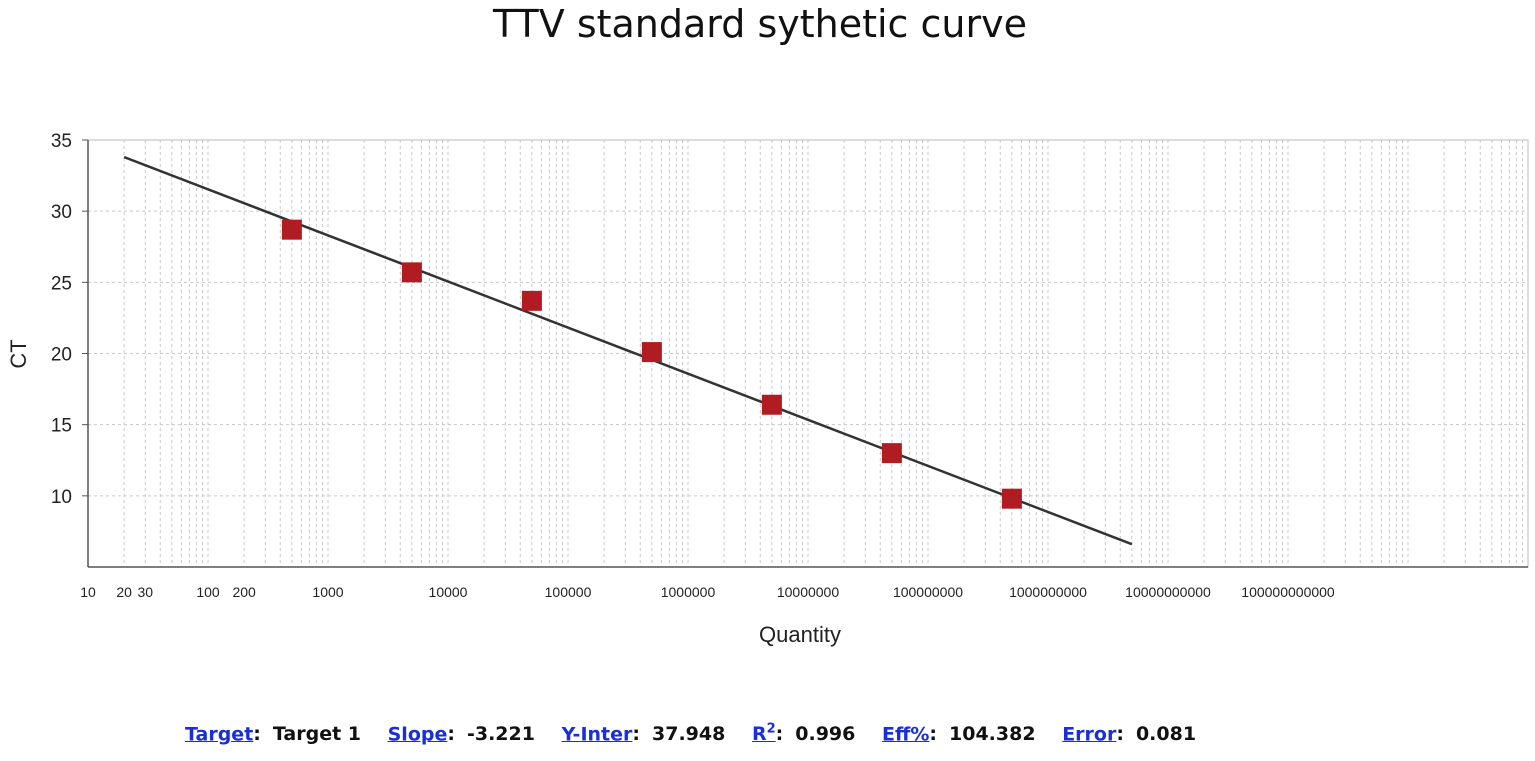 The width and height of the screenshot is (1535, 761). Describe the element at coordinates (808, 592) in the screenshot. I see `x-tick-label: 10000000` at that location.